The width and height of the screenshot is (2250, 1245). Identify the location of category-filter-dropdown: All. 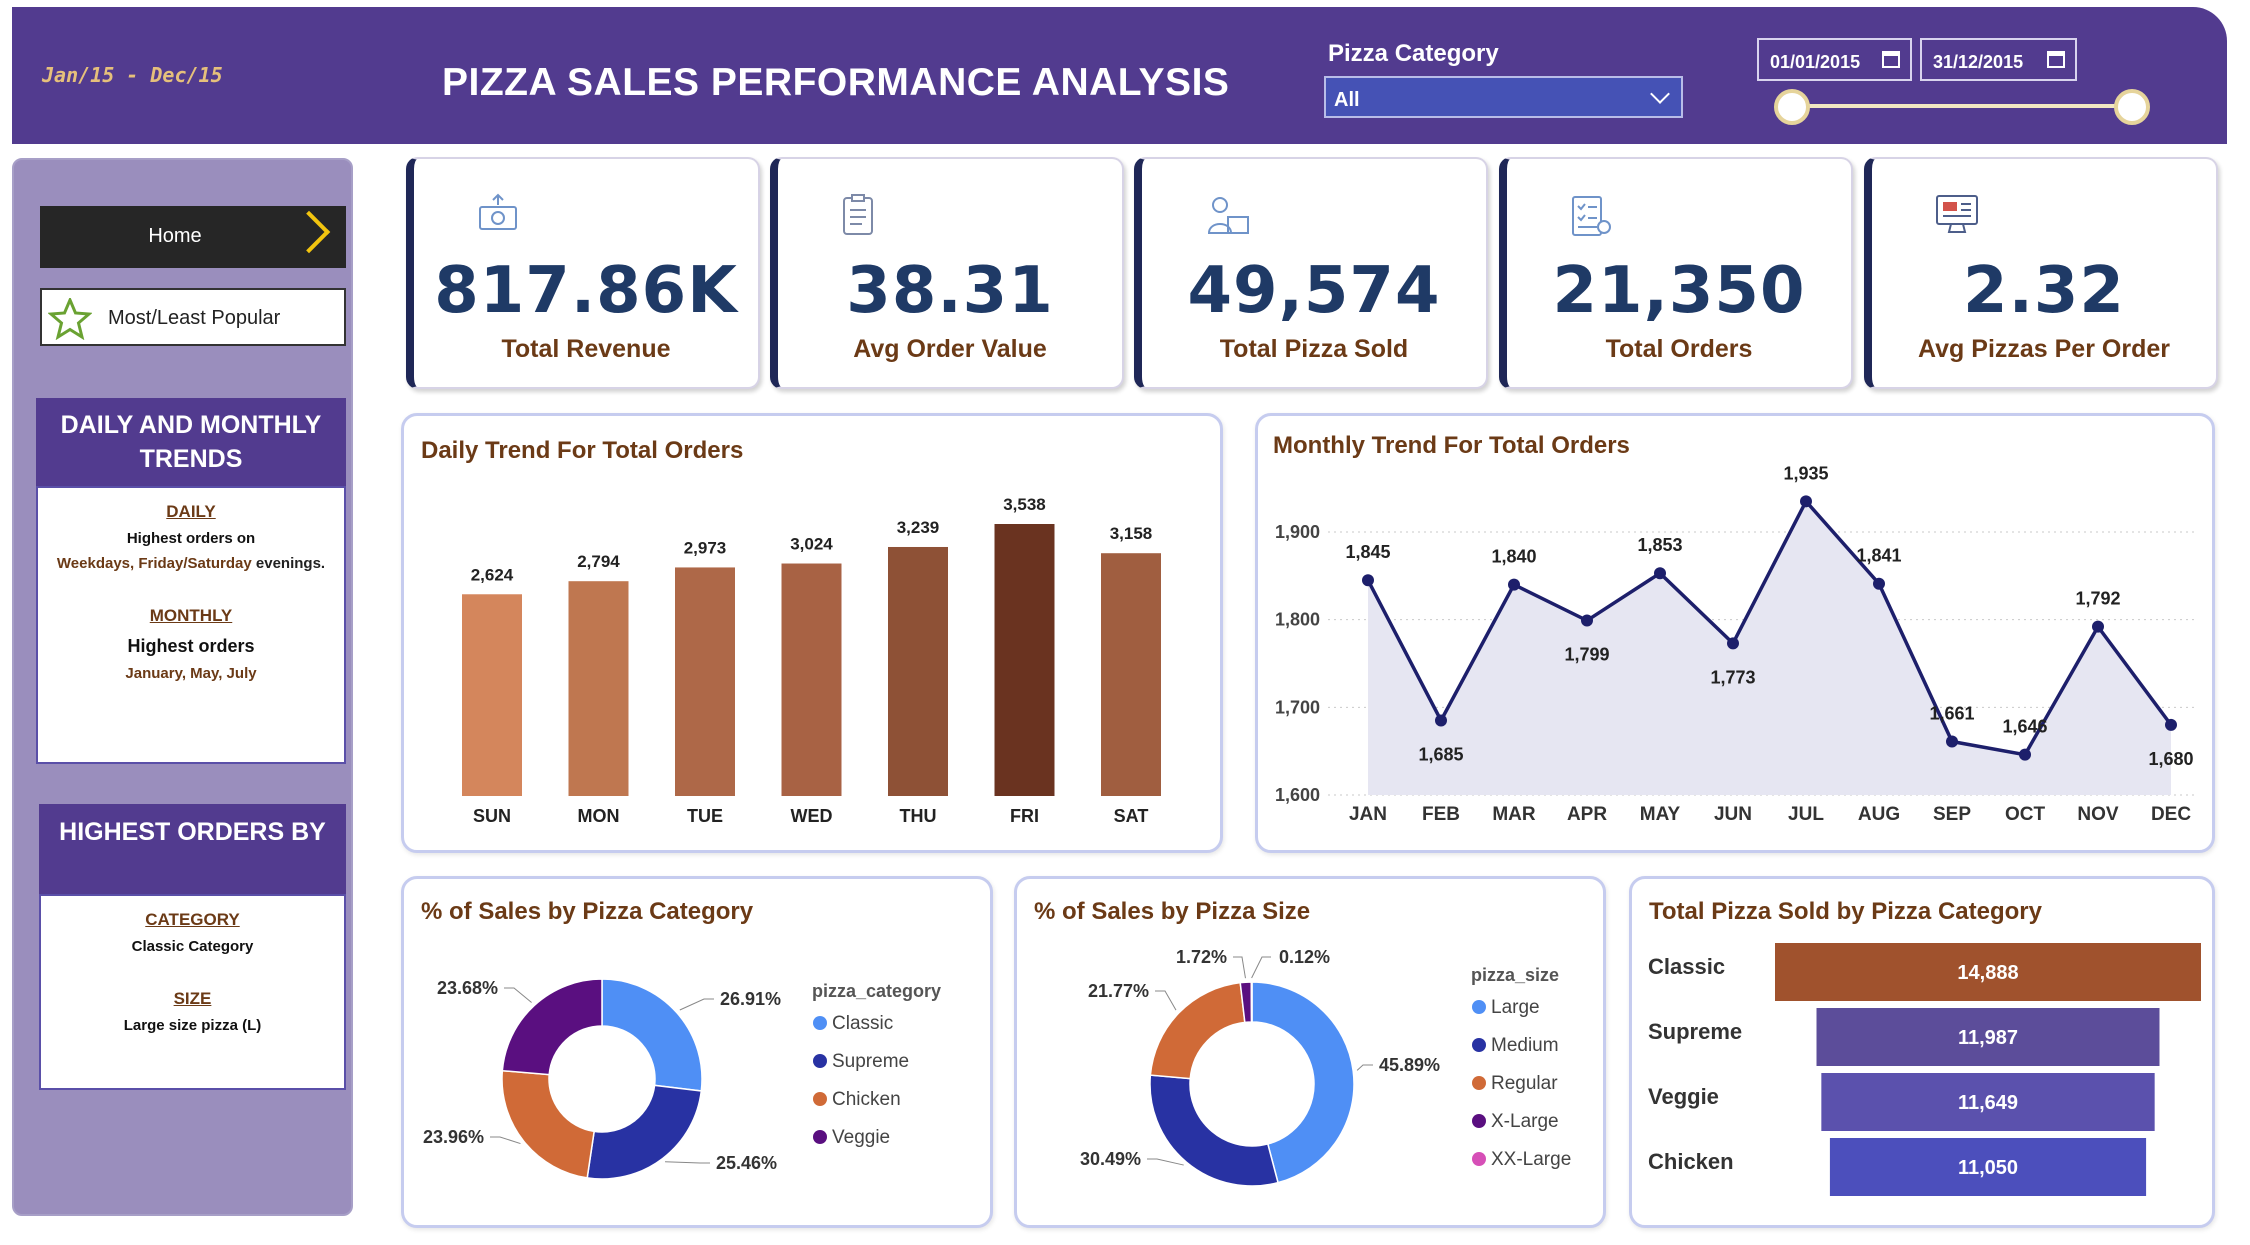
(1503, 97).